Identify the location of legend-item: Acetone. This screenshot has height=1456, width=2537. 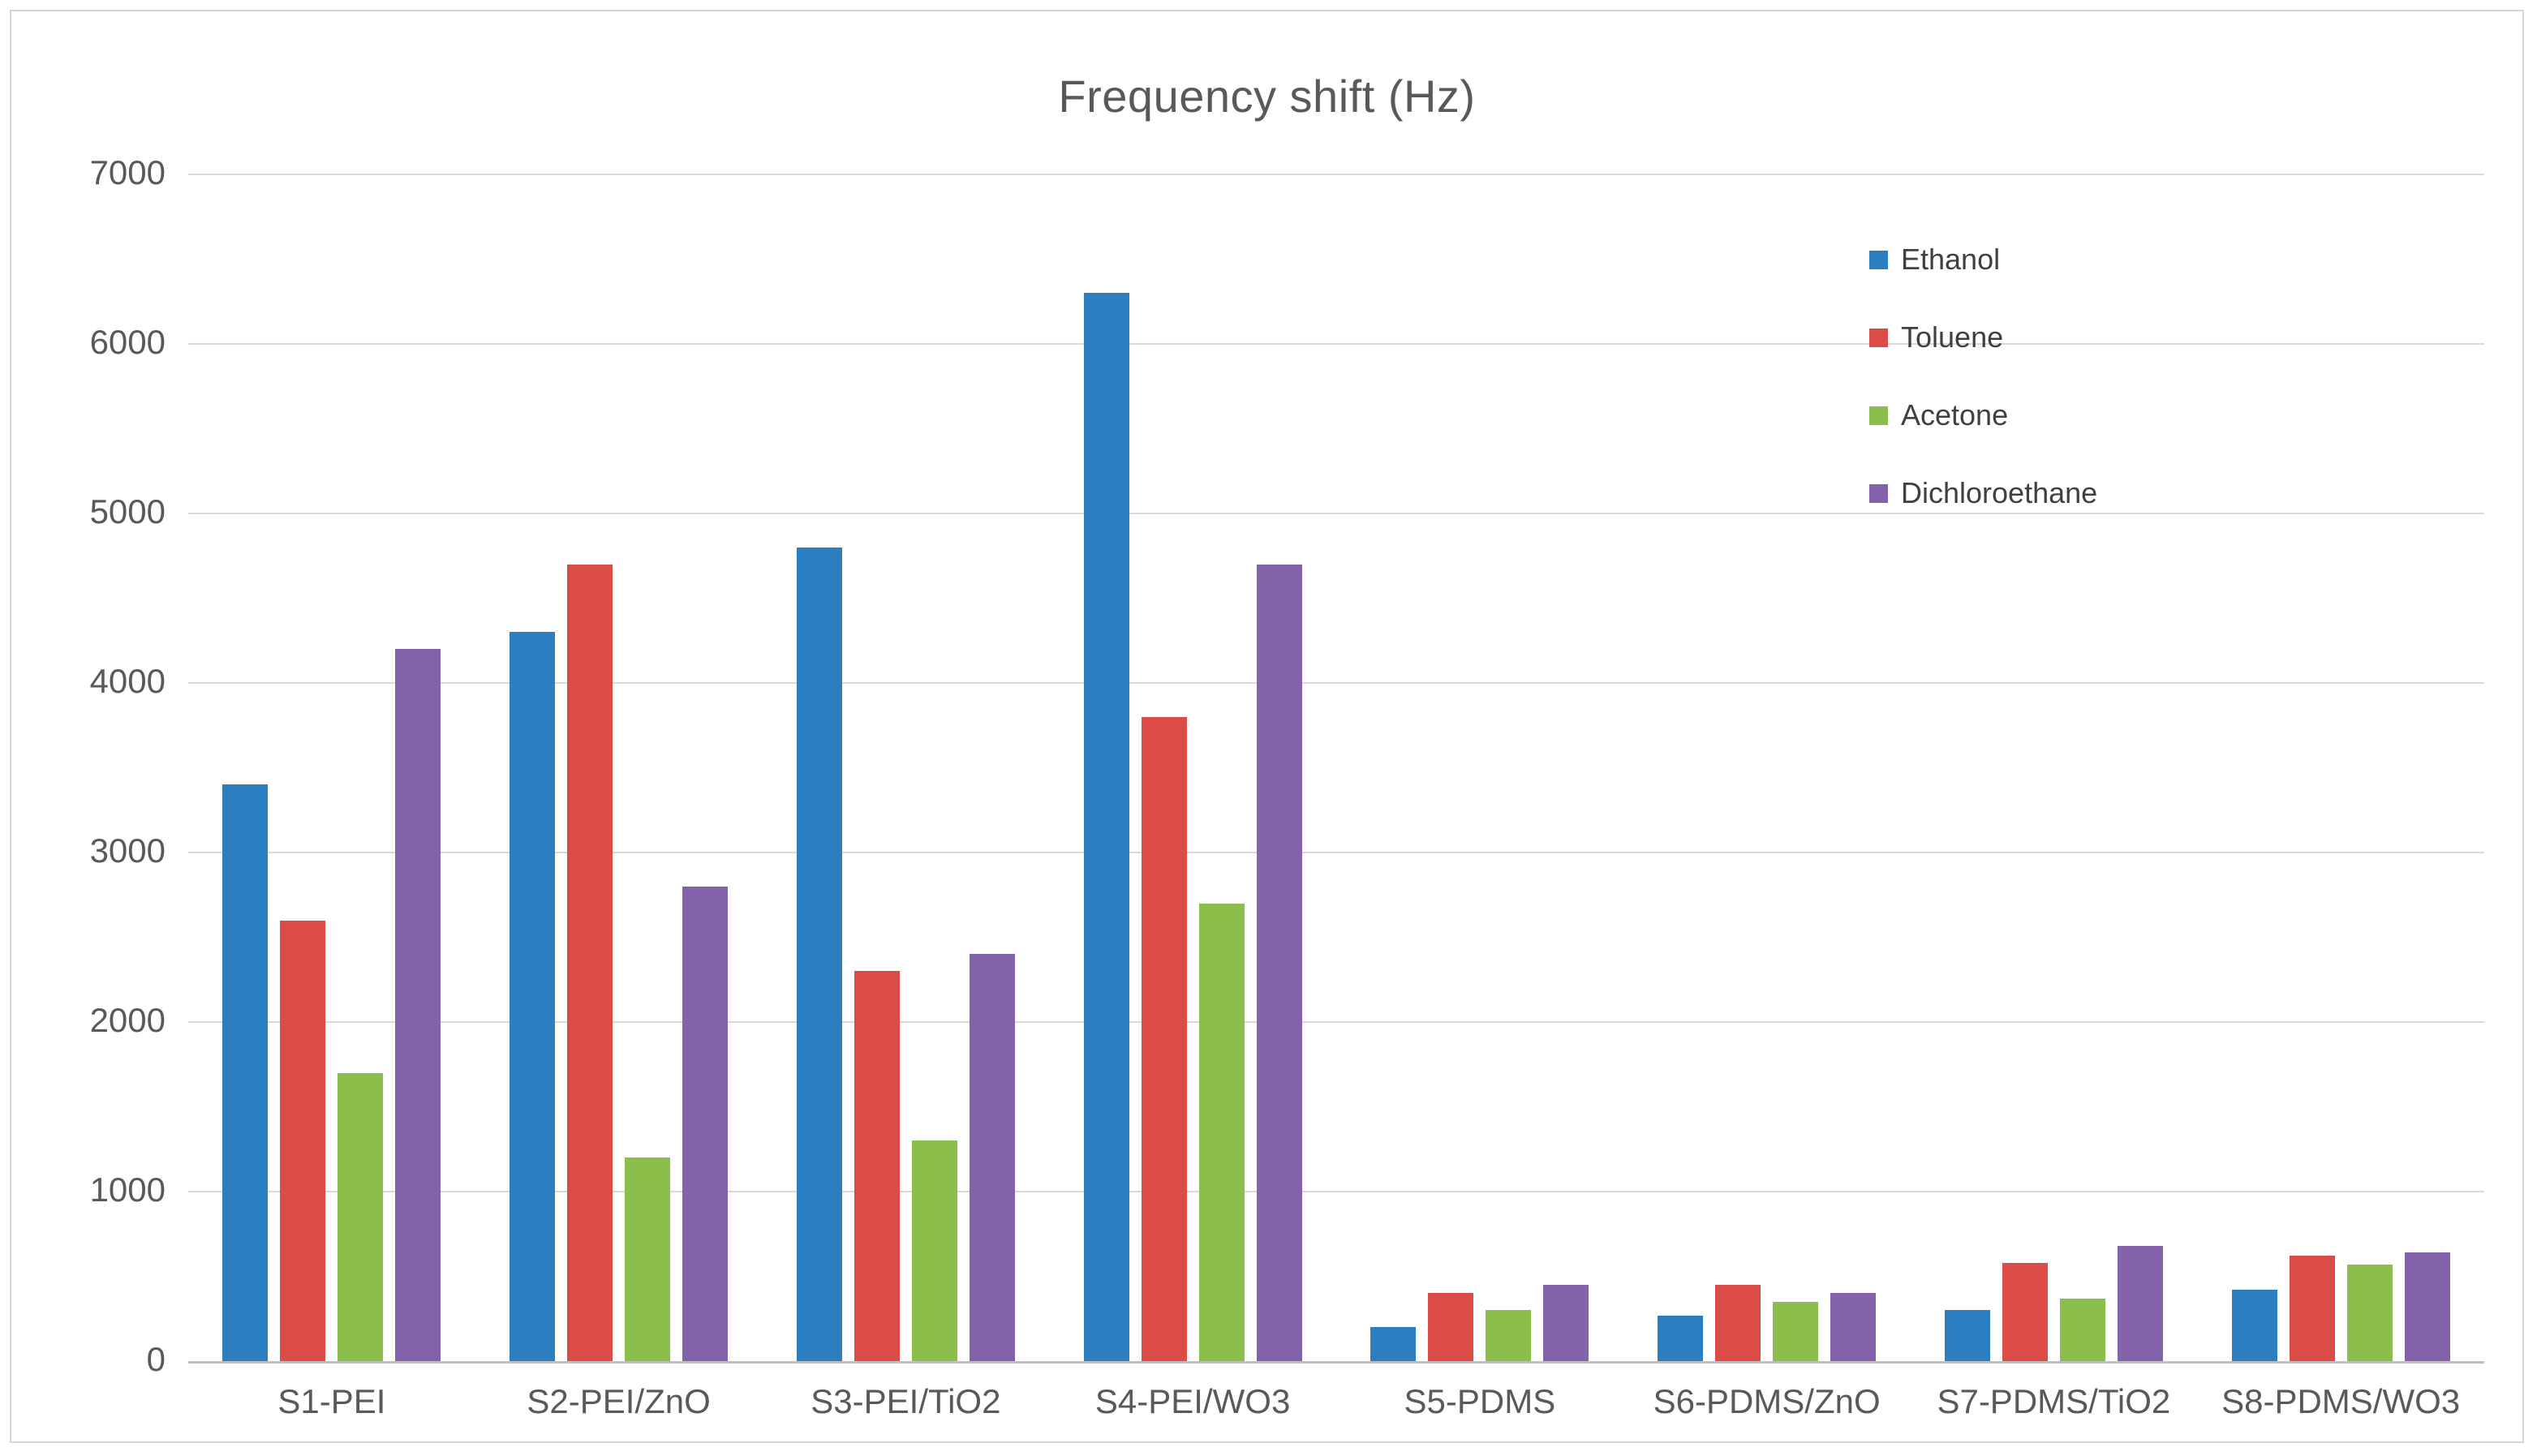
(1983, 415).